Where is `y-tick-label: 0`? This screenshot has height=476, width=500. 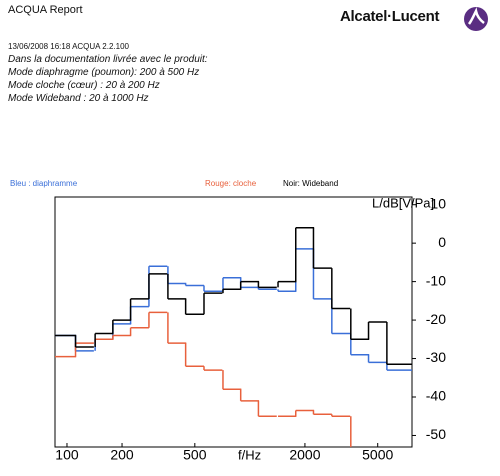
y-tick-label: 0 is located at coordinates (442, 242).